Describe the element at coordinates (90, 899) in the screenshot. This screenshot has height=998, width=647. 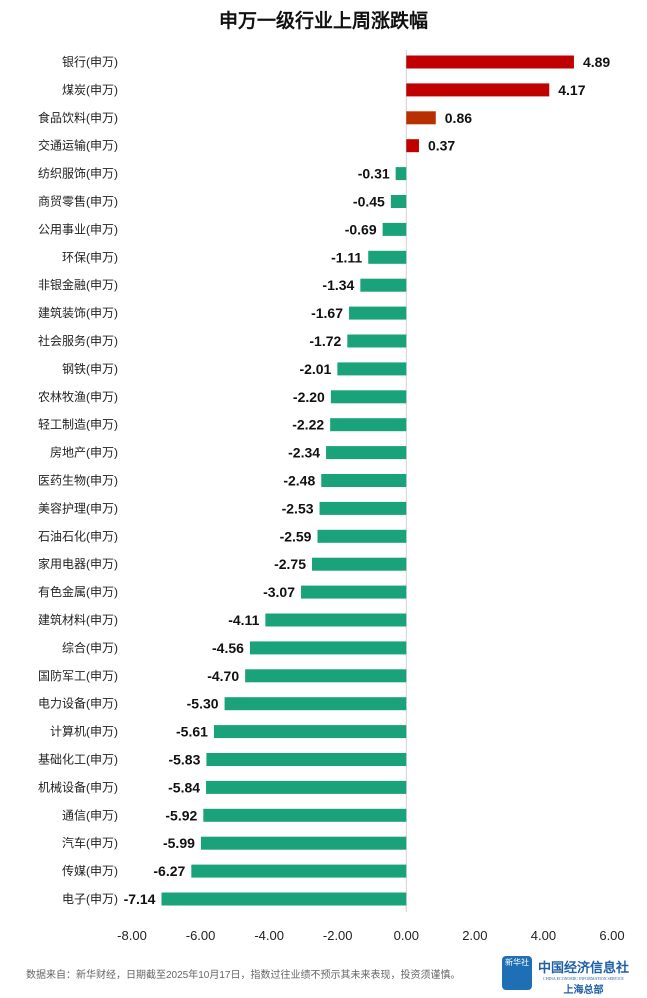
I see `category-label: 电子(申万)` at that location.